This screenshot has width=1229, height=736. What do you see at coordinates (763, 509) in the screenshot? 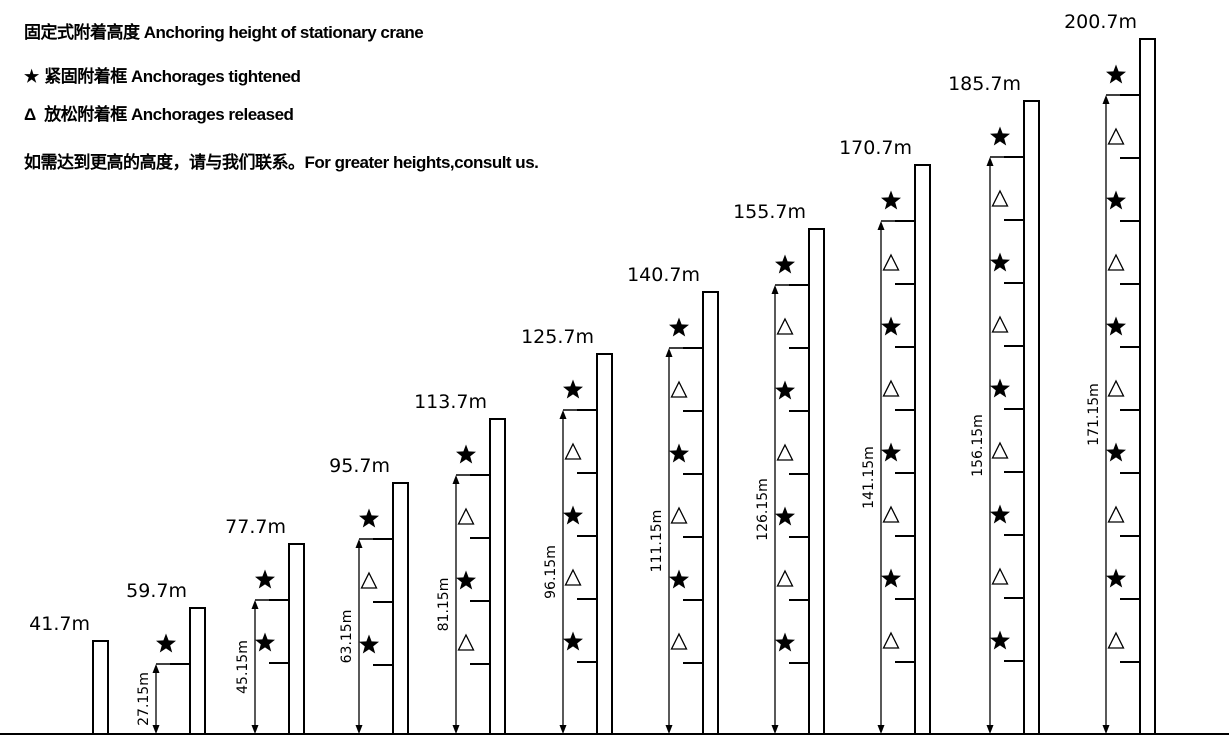
I see `anchor-height-label: 126.15m` at bounding box center [763, 509].